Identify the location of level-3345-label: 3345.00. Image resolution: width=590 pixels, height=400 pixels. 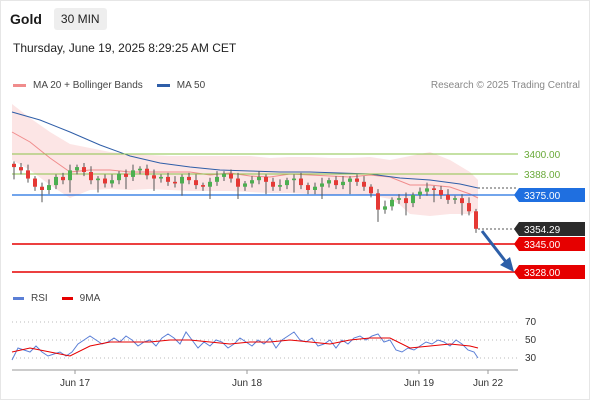
(542, 245).